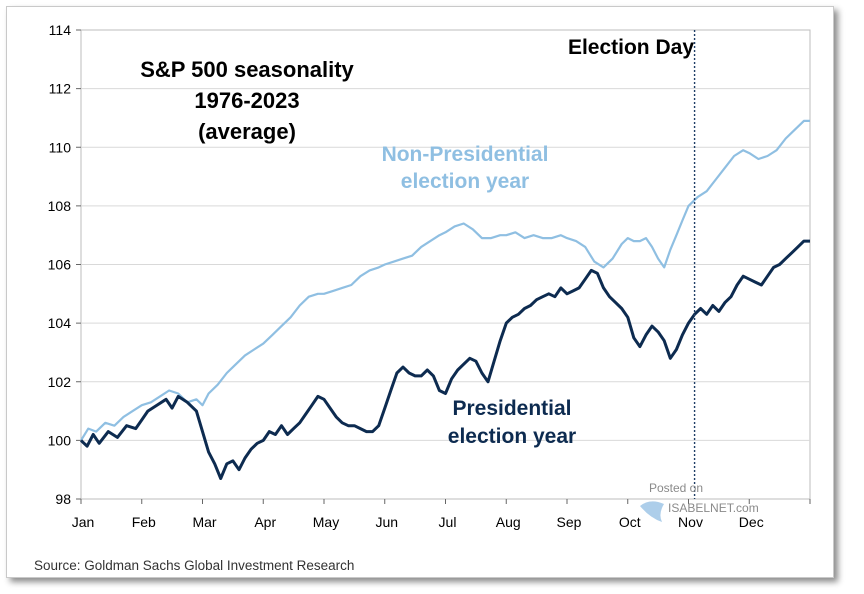 This screenshot has height=594, width=864. What do you see at coordinates (386, 522) in the screenshot?
I see `x-tick-label-jun: Jun` at bounding box center [386, 522].